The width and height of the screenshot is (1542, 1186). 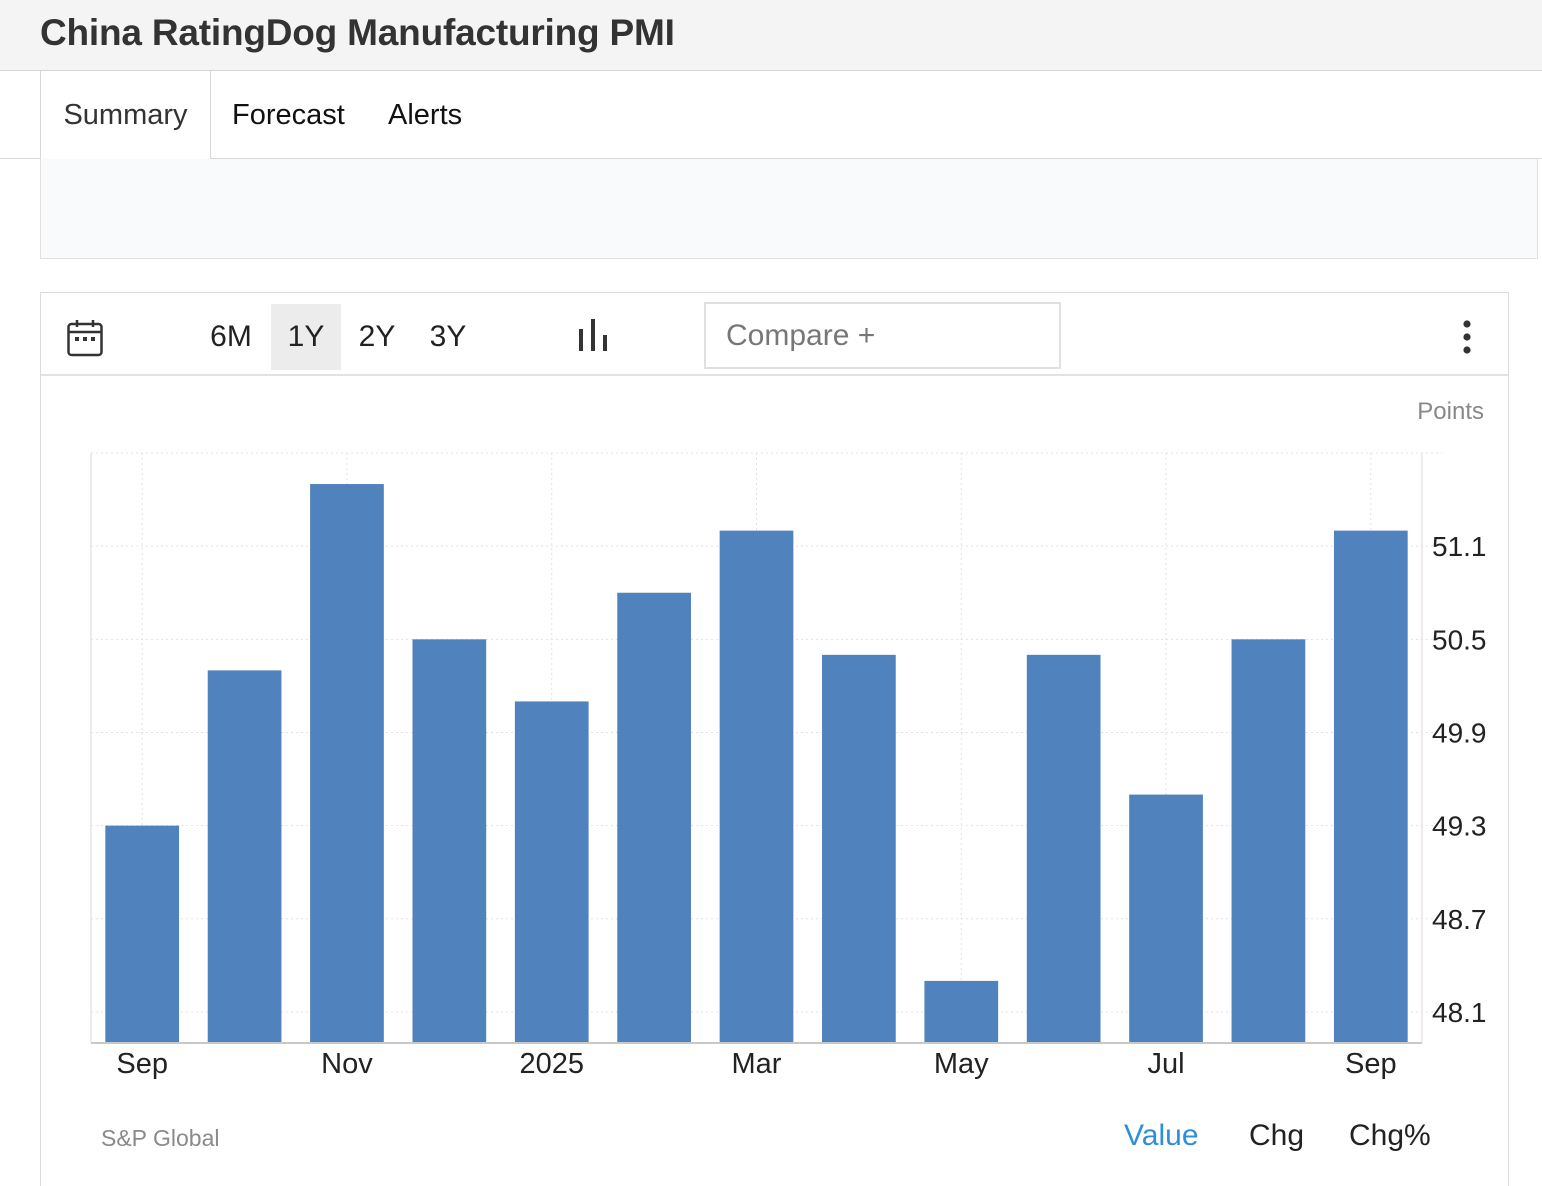 What do you see at coordinates (551, 1064) in the screenshot?
I see `x-tick-label: 2025` at bounding box center [551, 1064].